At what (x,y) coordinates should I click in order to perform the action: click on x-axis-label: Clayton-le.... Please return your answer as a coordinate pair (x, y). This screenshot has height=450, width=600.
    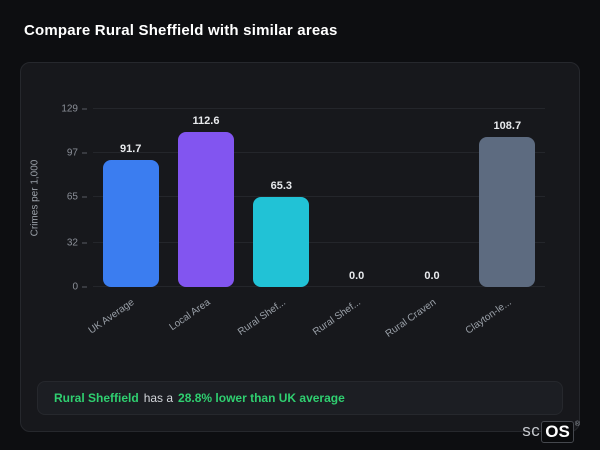
    Looking at the image, I should click on (488, 317).